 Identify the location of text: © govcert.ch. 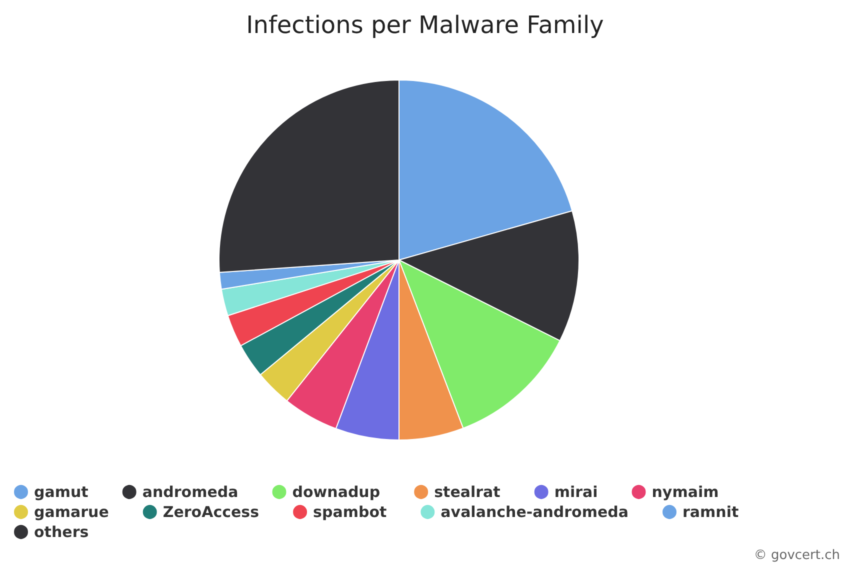
(797, 555).